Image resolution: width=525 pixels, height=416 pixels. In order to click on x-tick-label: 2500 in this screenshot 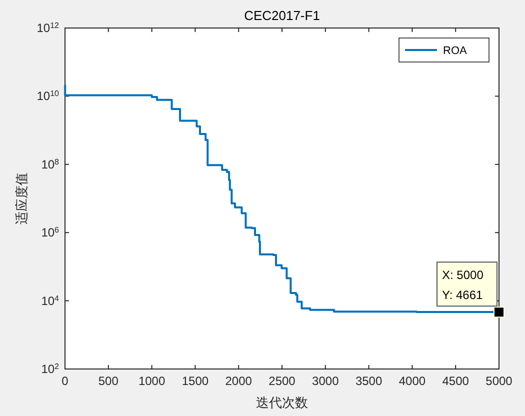, I will do `click(282, 381)`.